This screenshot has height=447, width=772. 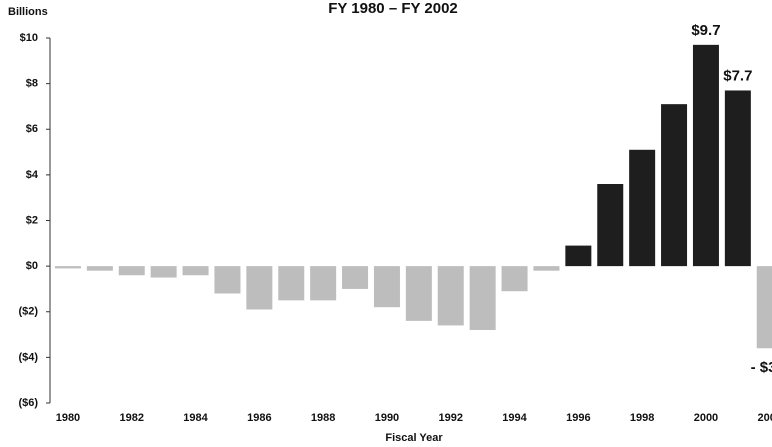 I want to click on y-axis-label: Billions, so click(x=28, y=12).